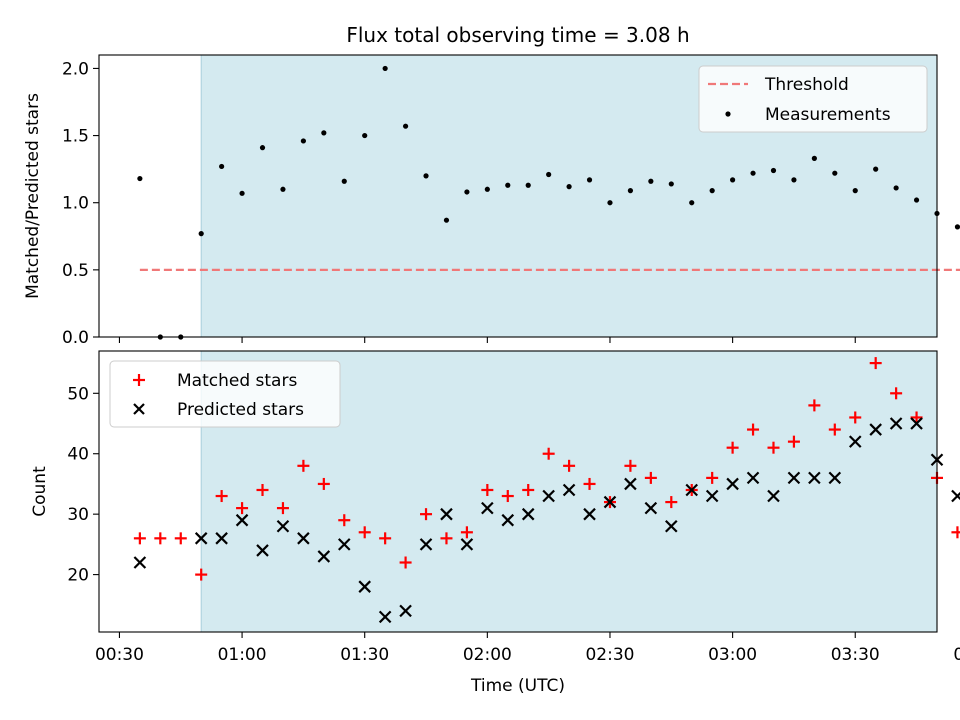 This screenshot has width=960, height=720. I want to click on x-tick-label: 02:30, so click(609, 655).